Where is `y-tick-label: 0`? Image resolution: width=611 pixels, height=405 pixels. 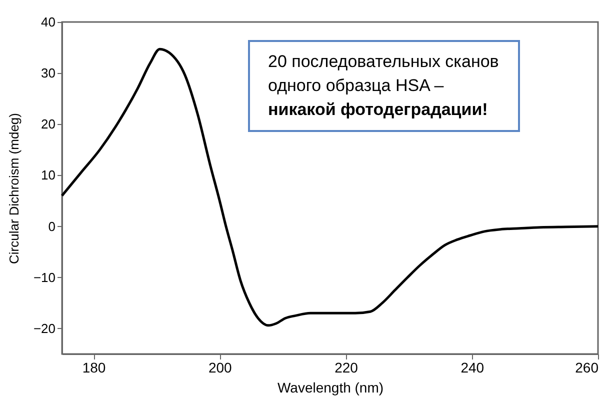
y-tick-label: 0 is located at coordinates (52, 226).